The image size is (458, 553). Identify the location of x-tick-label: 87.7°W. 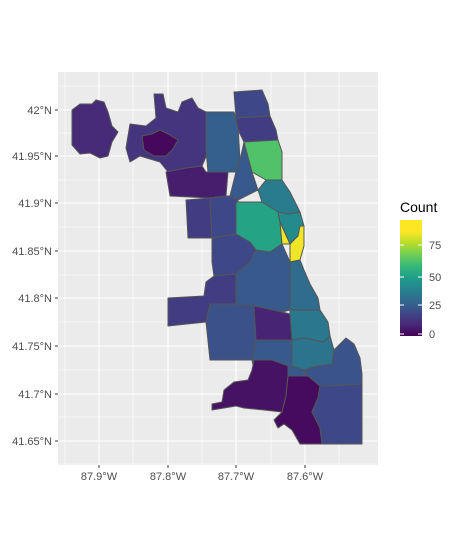
(236, 477).